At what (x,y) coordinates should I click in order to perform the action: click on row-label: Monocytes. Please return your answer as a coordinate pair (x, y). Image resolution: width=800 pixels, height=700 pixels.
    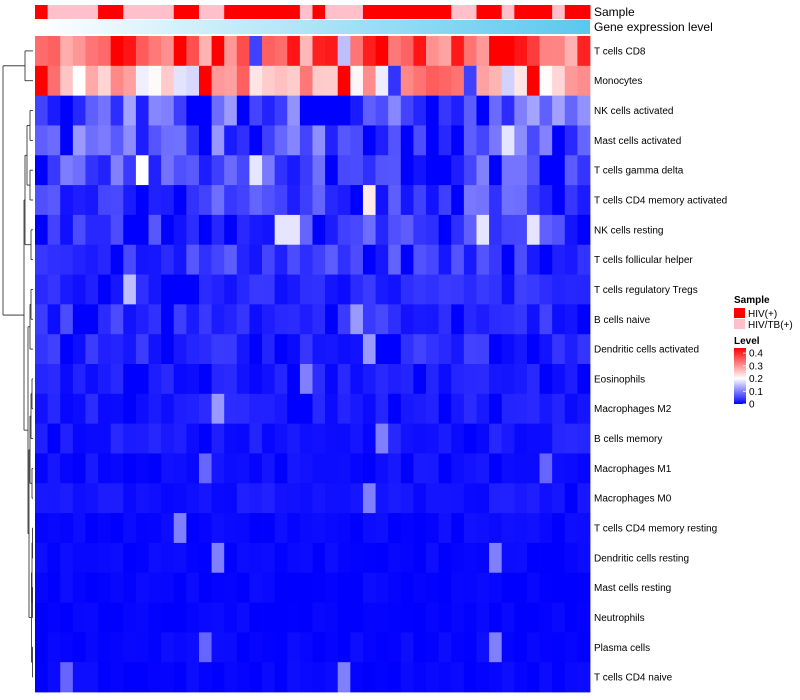
    Looking at the image, I should click on (618, 81).